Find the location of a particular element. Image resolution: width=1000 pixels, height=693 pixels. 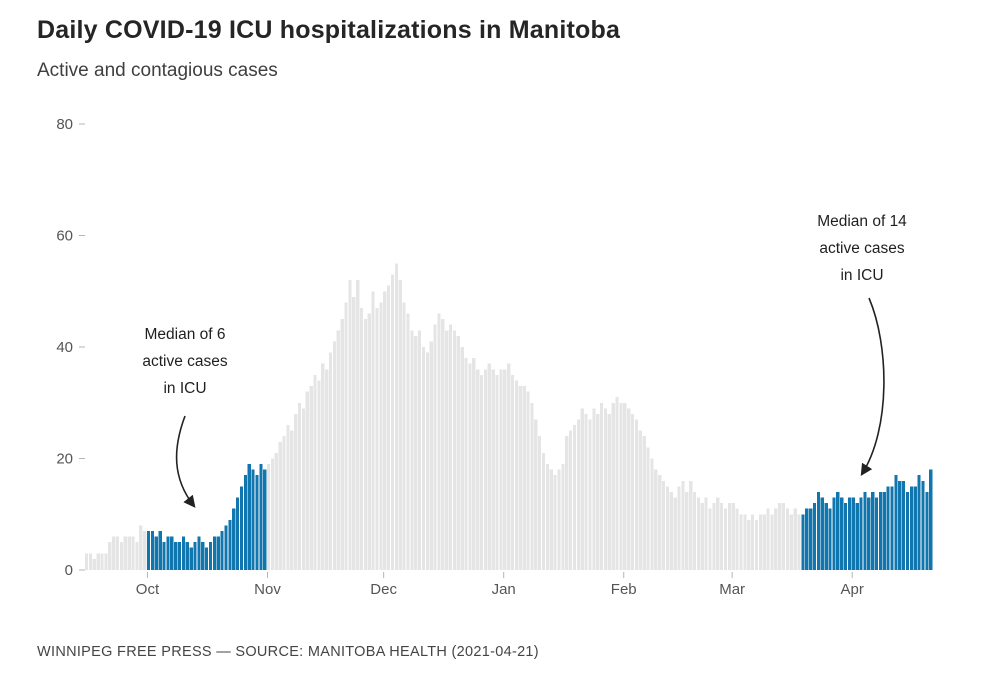

annotation-median-oct: Median of 6 active cases in ICU is located at coordinates (185, 361).